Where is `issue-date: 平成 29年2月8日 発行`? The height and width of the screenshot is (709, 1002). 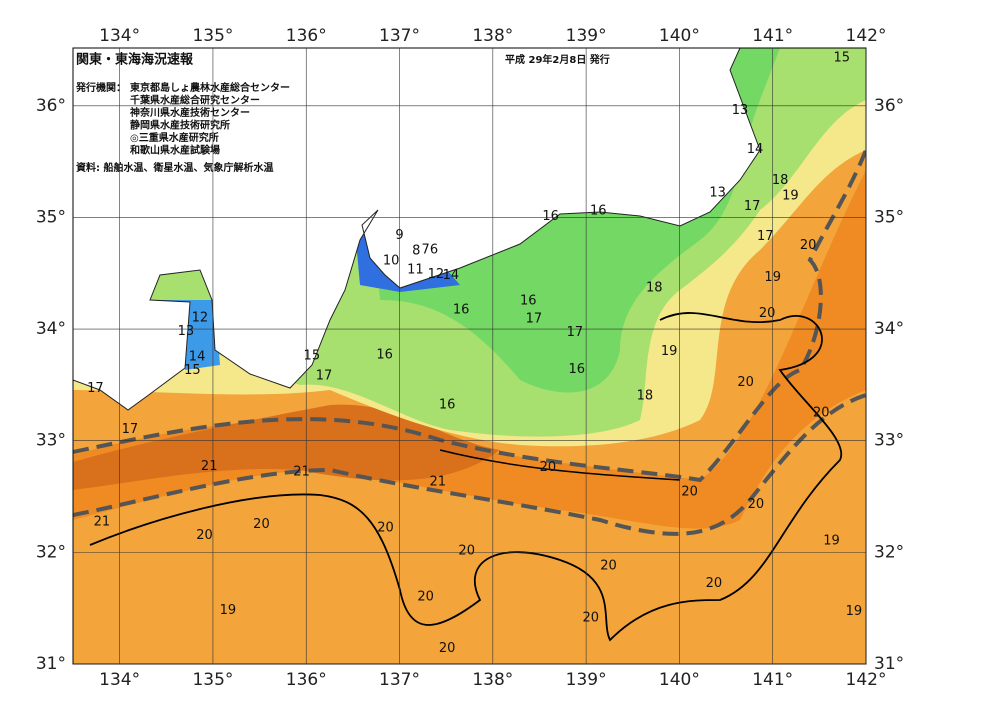 issue-date: 平成 29年2月8日 発行 is located at coordinates (557, 59).